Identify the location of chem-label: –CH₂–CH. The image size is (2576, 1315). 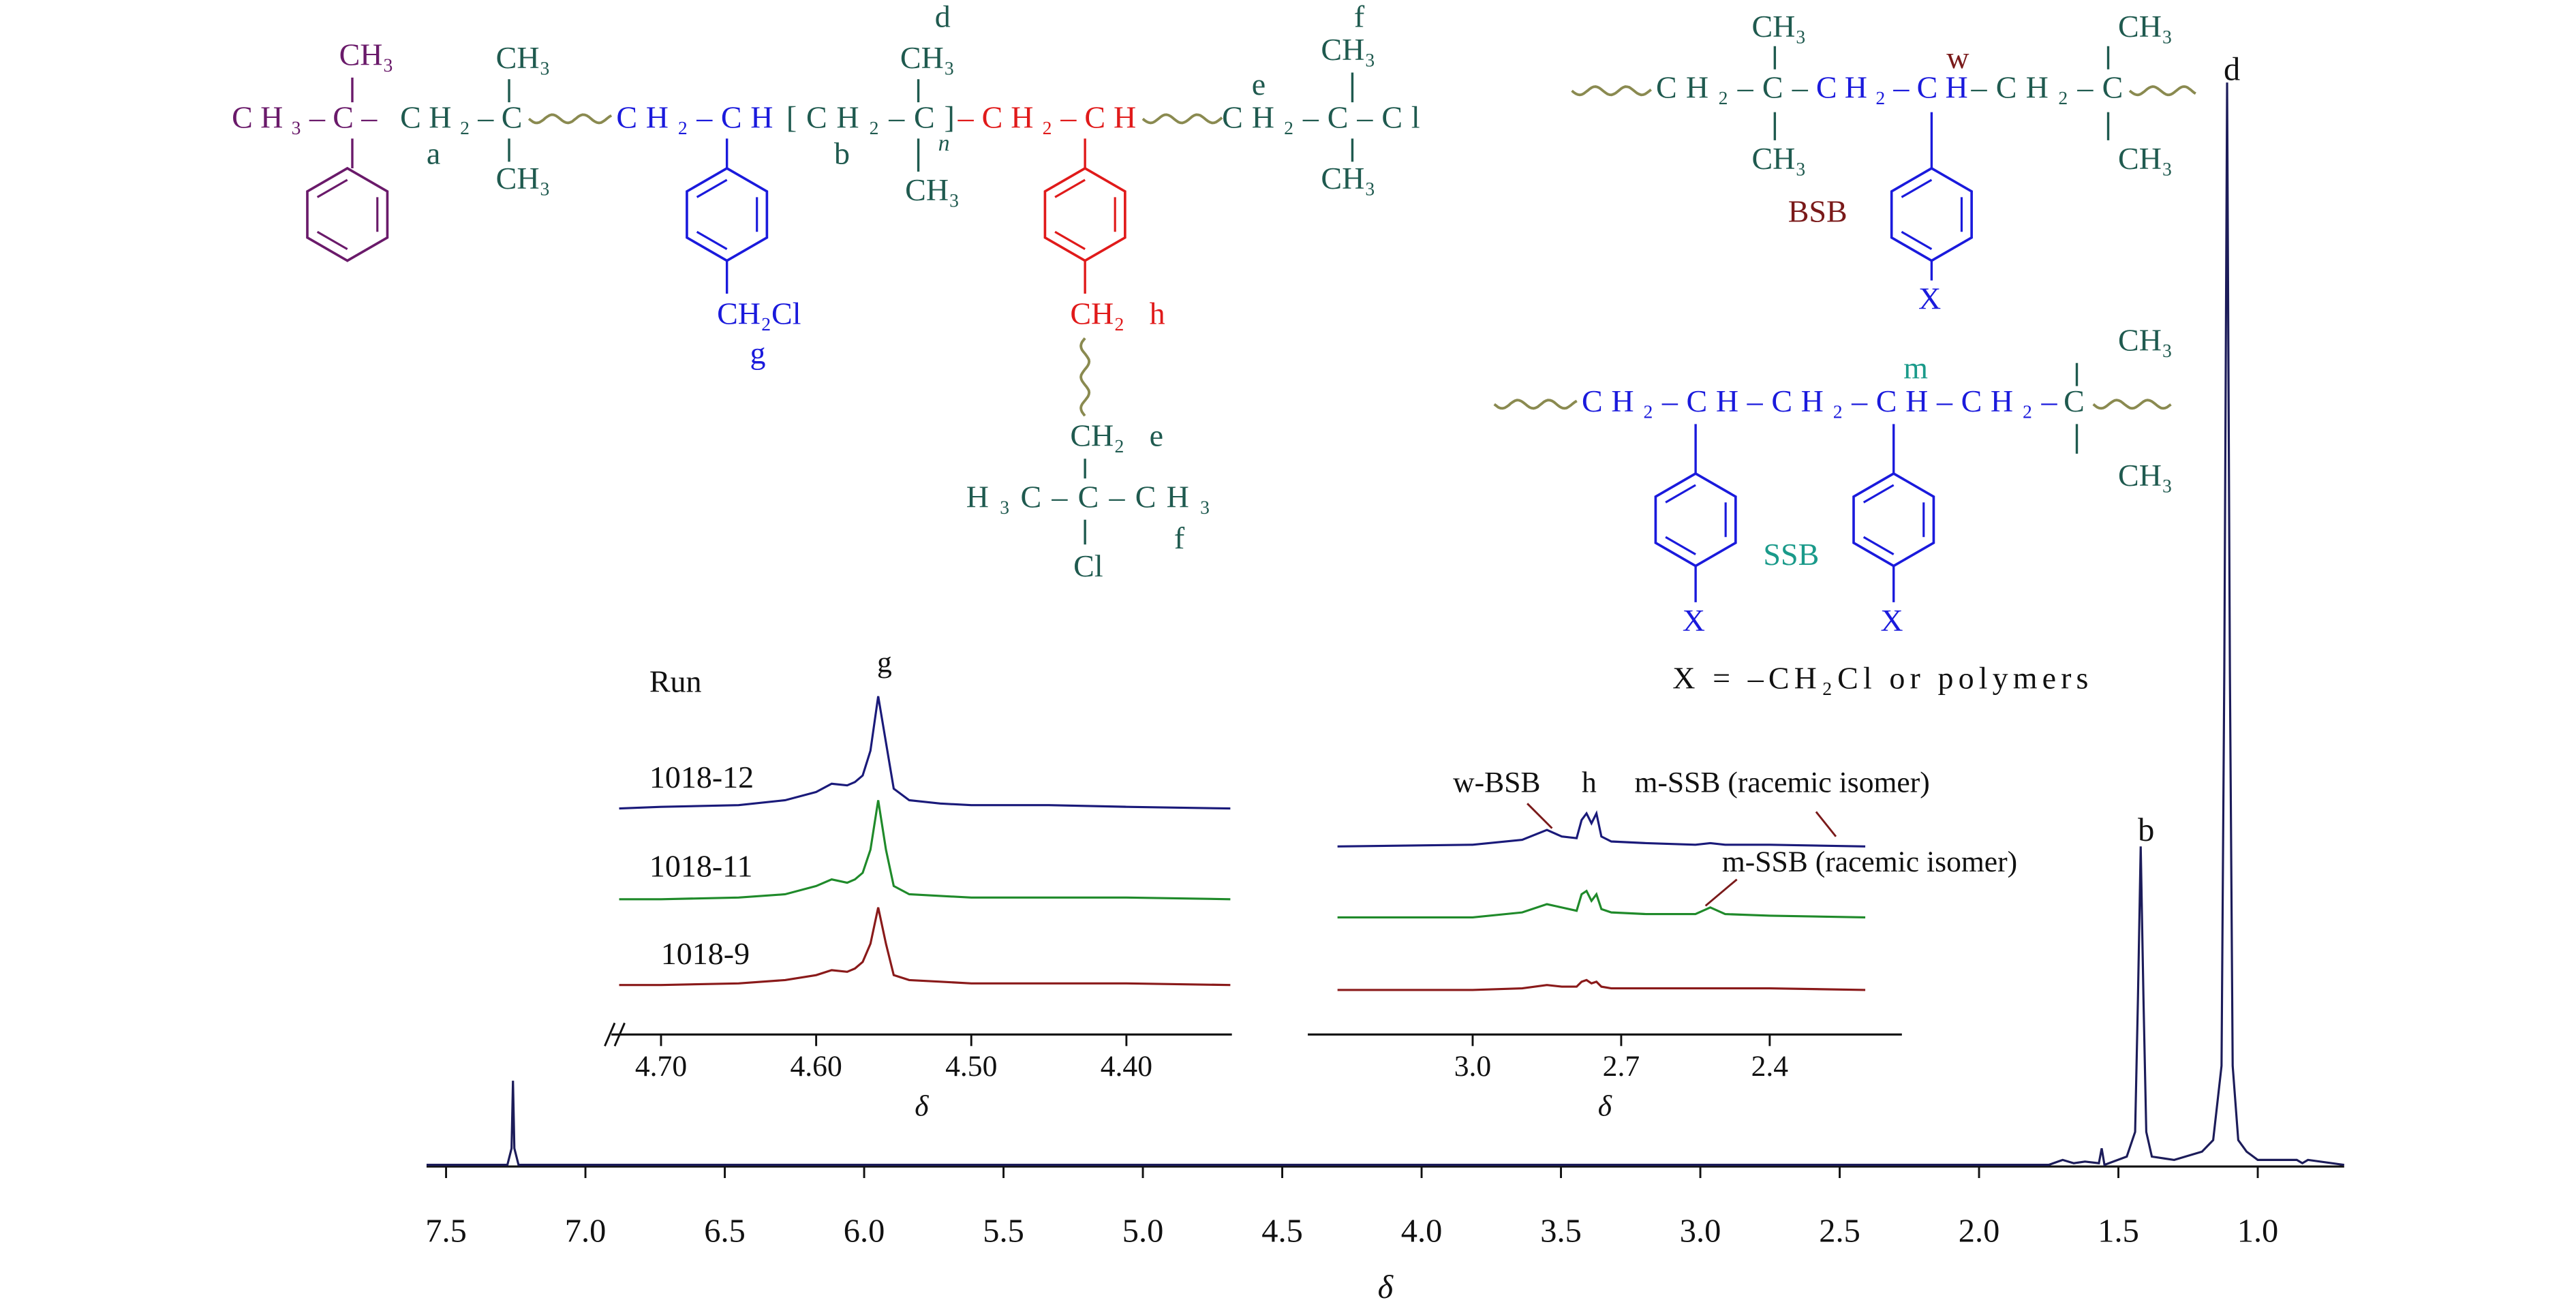
(1047, 116).